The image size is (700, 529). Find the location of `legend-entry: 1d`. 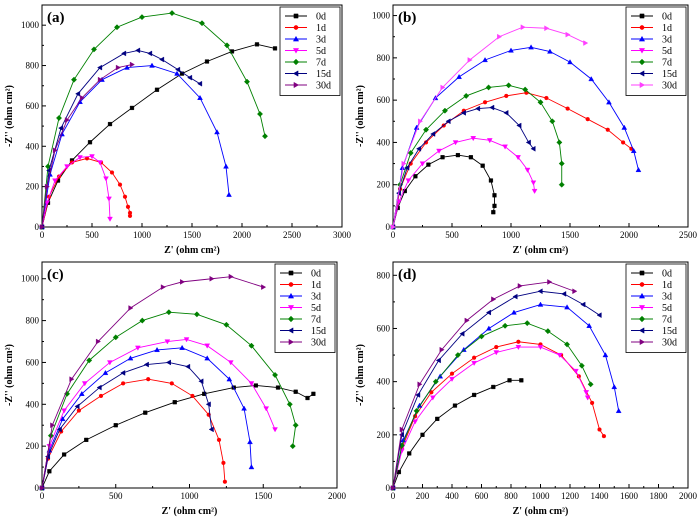

legend-entry: 1d is located at coordinates (321, 28).